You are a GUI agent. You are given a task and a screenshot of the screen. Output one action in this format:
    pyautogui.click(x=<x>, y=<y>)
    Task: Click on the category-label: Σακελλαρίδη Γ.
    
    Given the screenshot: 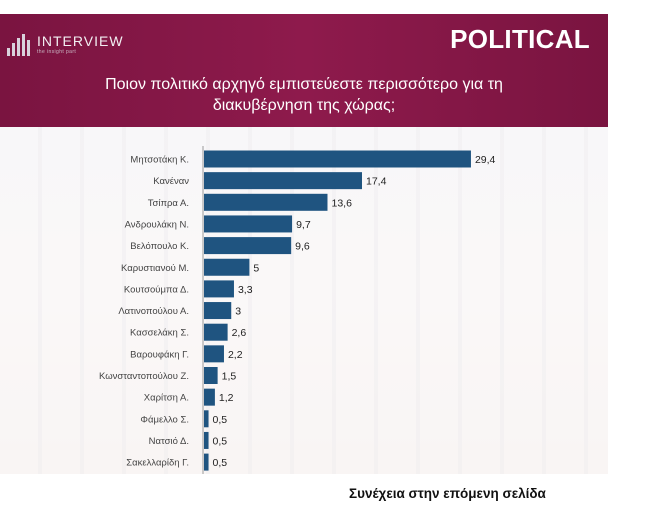 What is the action you would take?
    pyautogui.click(x=157, y=463)
    